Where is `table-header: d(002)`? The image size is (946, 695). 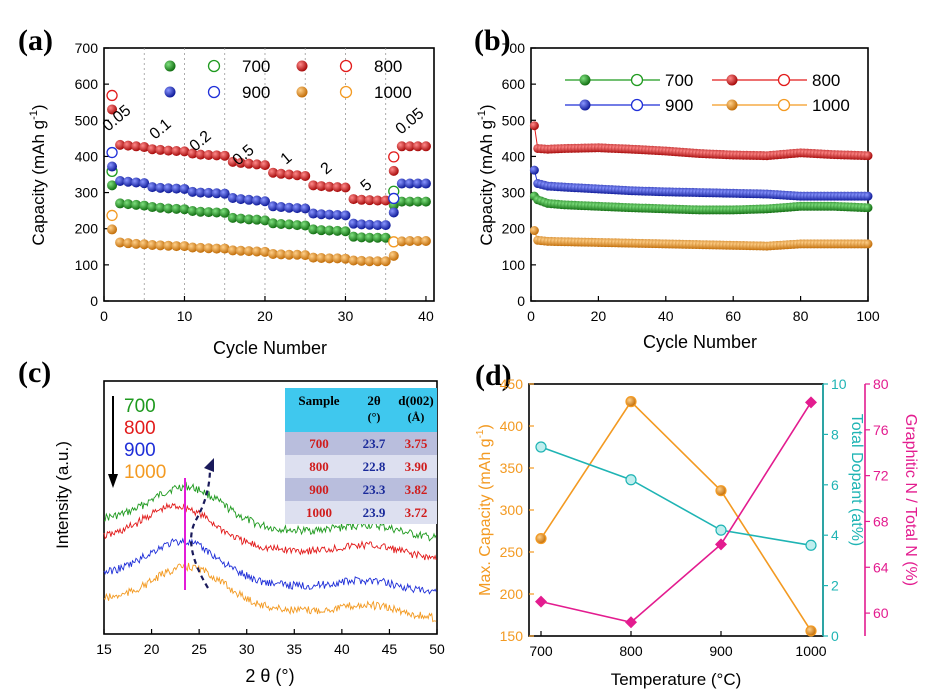
table-header: d(002) is located at coordinates (415, 400).